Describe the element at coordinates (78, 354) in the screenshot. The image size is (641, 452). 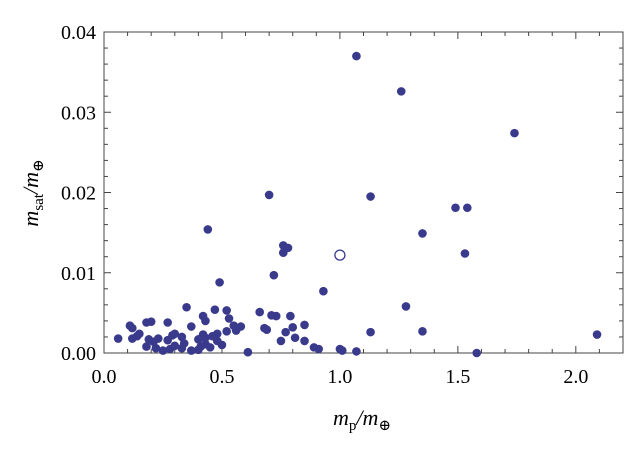
I see `y-tick-label: 0.00` at that location.